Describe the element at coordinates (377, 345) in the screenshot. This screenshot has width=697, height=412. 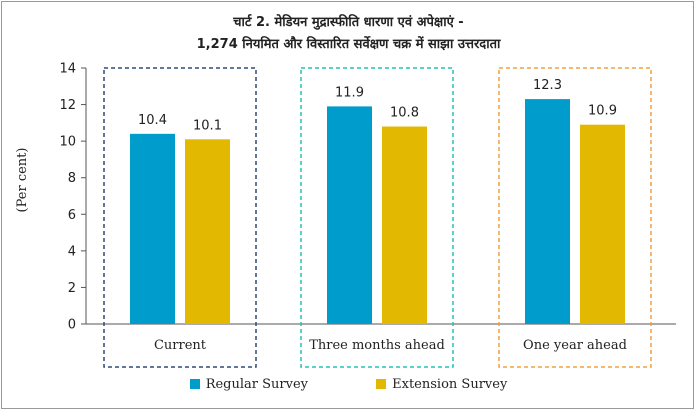
I see `category-label: Three months ahead` at that location.